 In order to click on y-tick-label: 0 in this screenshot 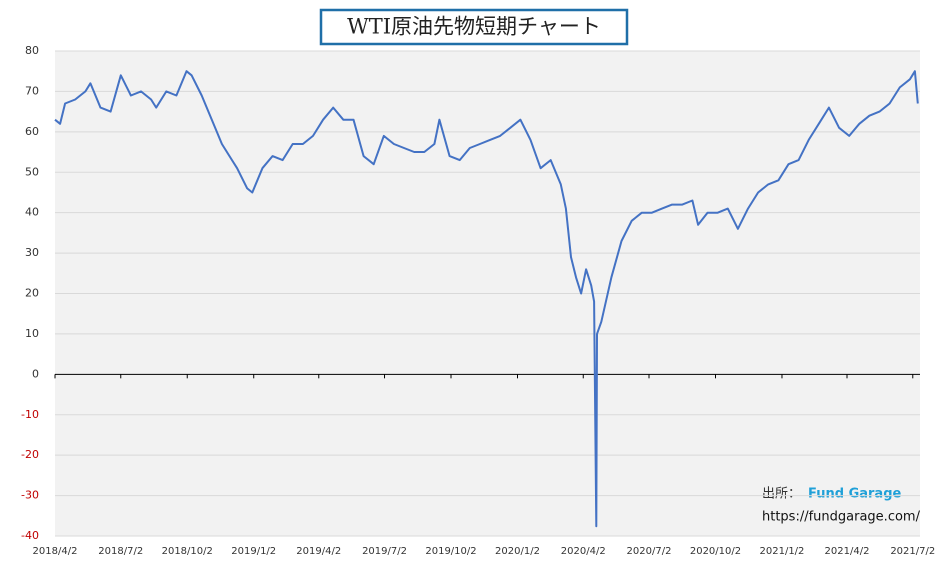, I will do `click(35, 373)`.